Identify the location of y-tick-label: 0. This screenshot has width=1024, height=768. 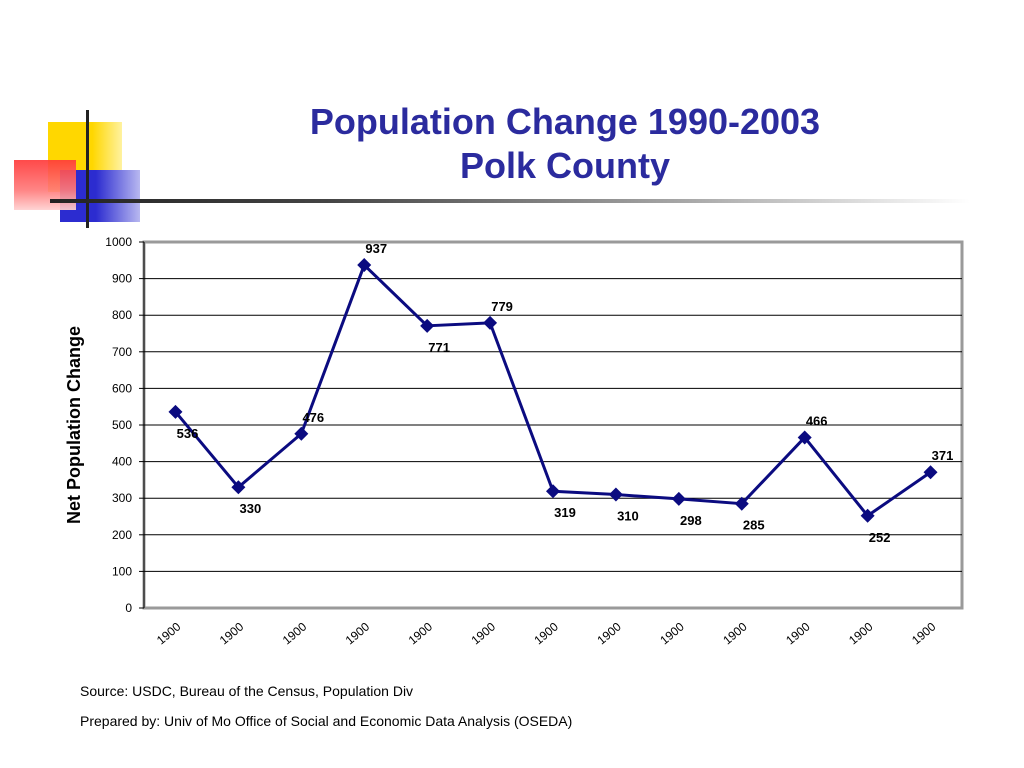
(128, 608).